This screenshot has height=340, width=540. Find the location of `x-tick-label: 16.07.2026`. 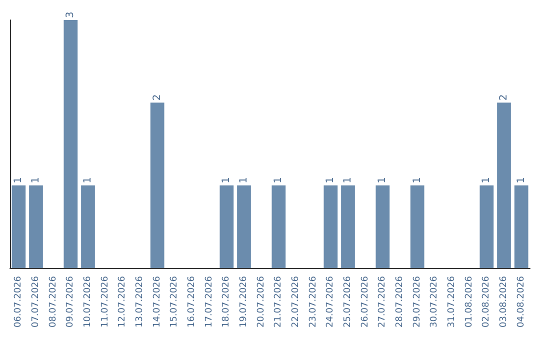

x-tick-label: 16.07.2026 is located at coordinates (192, 302).